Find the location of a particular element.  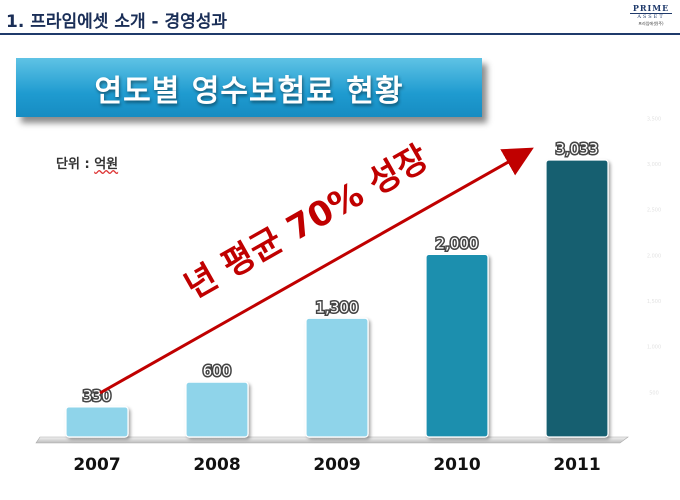

chart-title-banner: 연도별 영수보험료 현황 is located at coordinates (249, 87).